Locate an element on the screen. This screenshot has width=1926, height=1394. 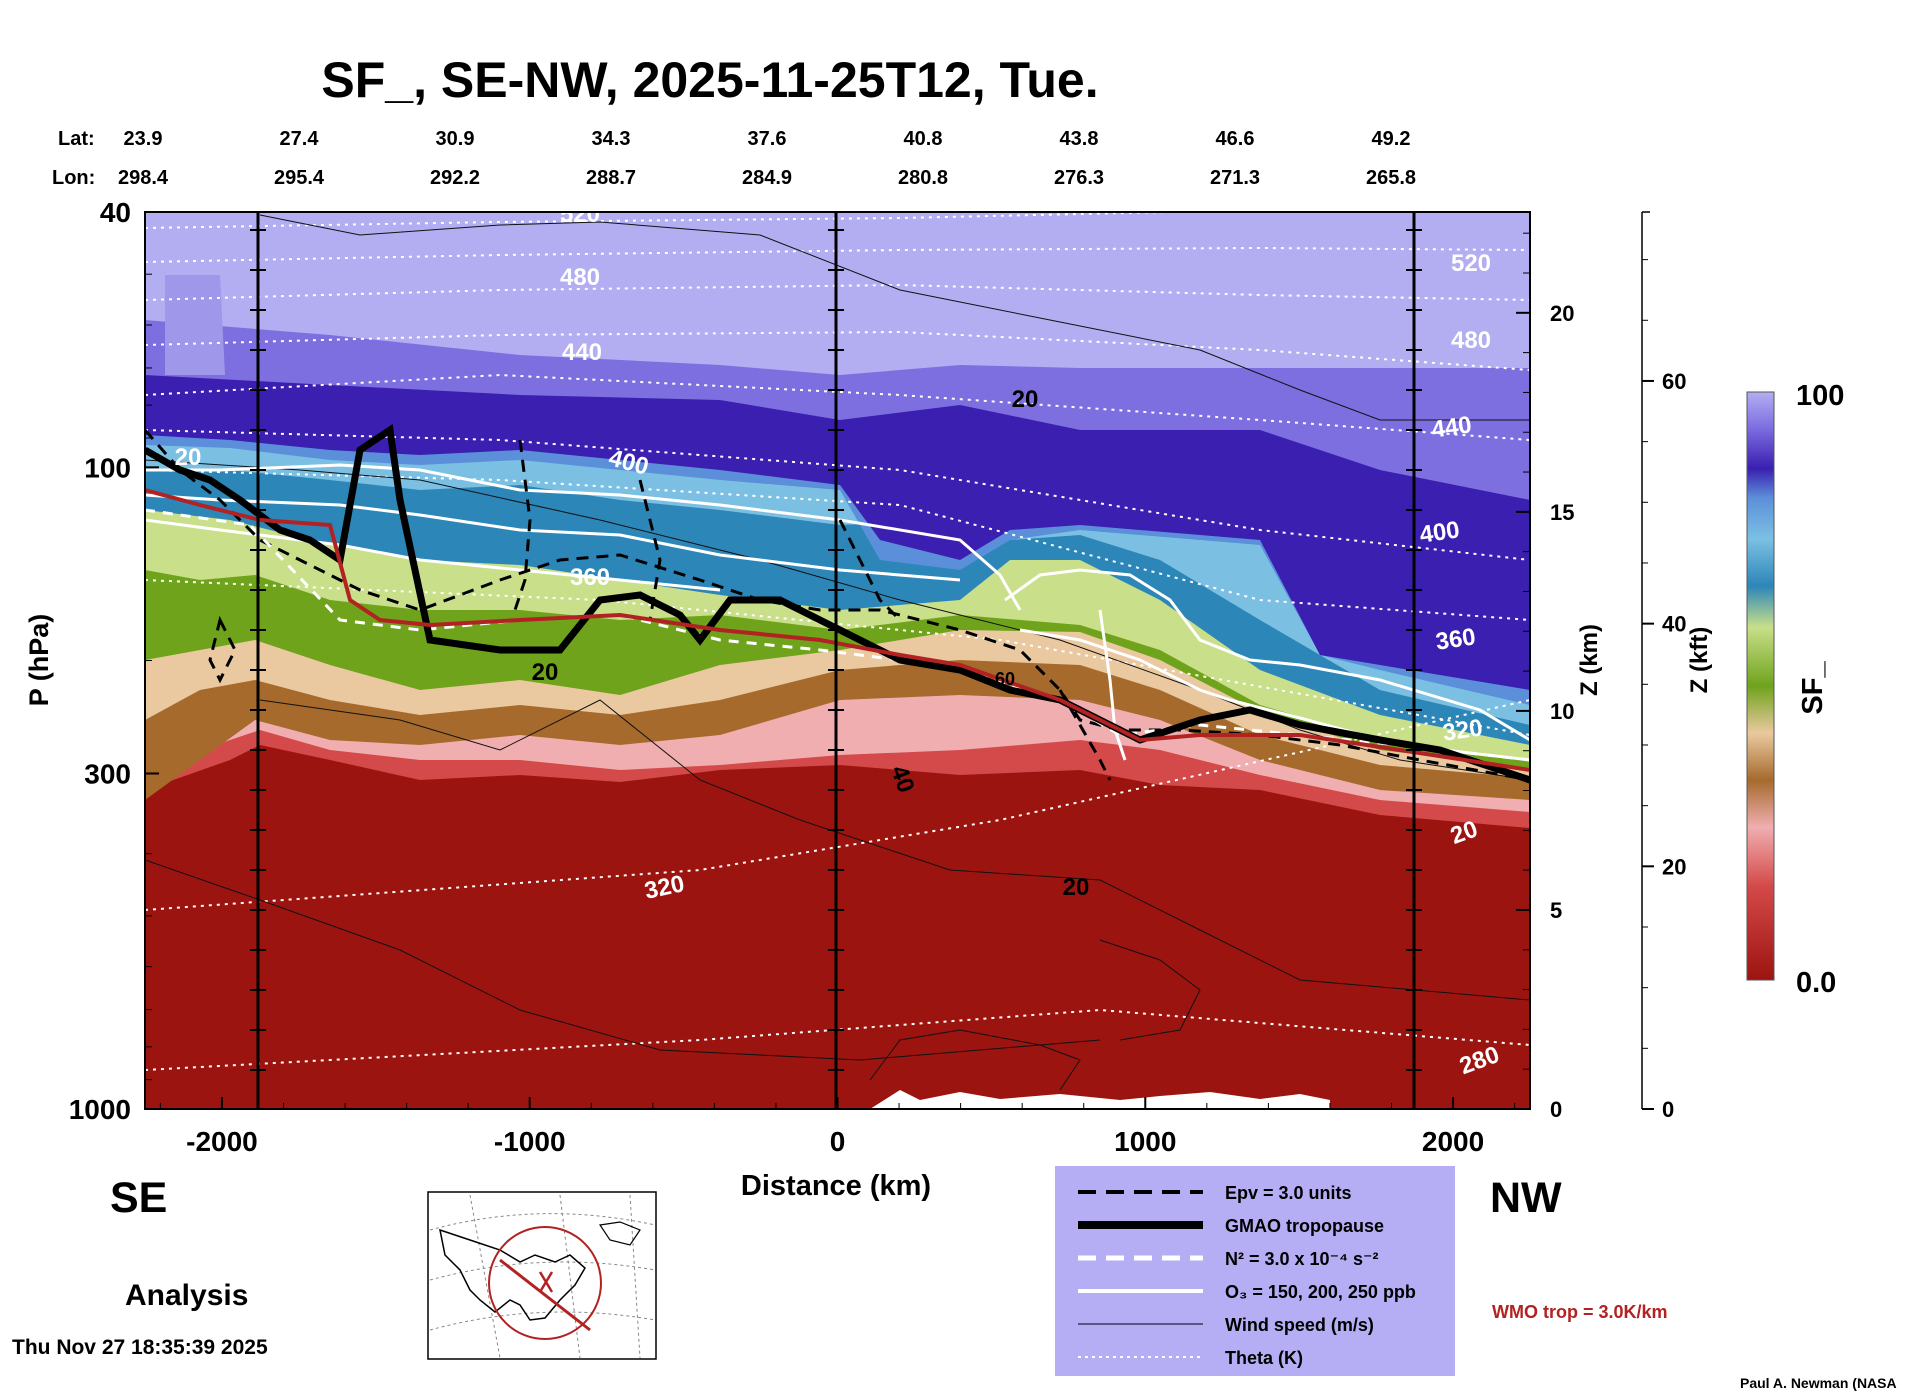
wmo-tropopause is located at coordinates (837, 630).